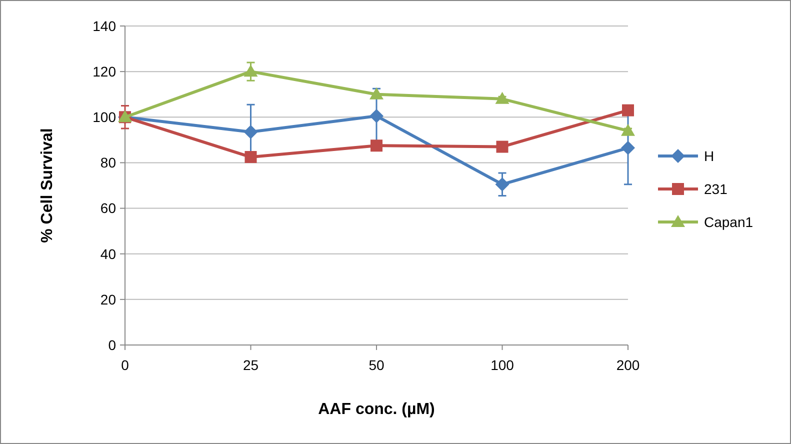 This screenshot has height=444, width=791. What do you see at coordinates (628, 365) in the screenshot?
I see `x-tick-label: 200` at bounding box center [628, 365].